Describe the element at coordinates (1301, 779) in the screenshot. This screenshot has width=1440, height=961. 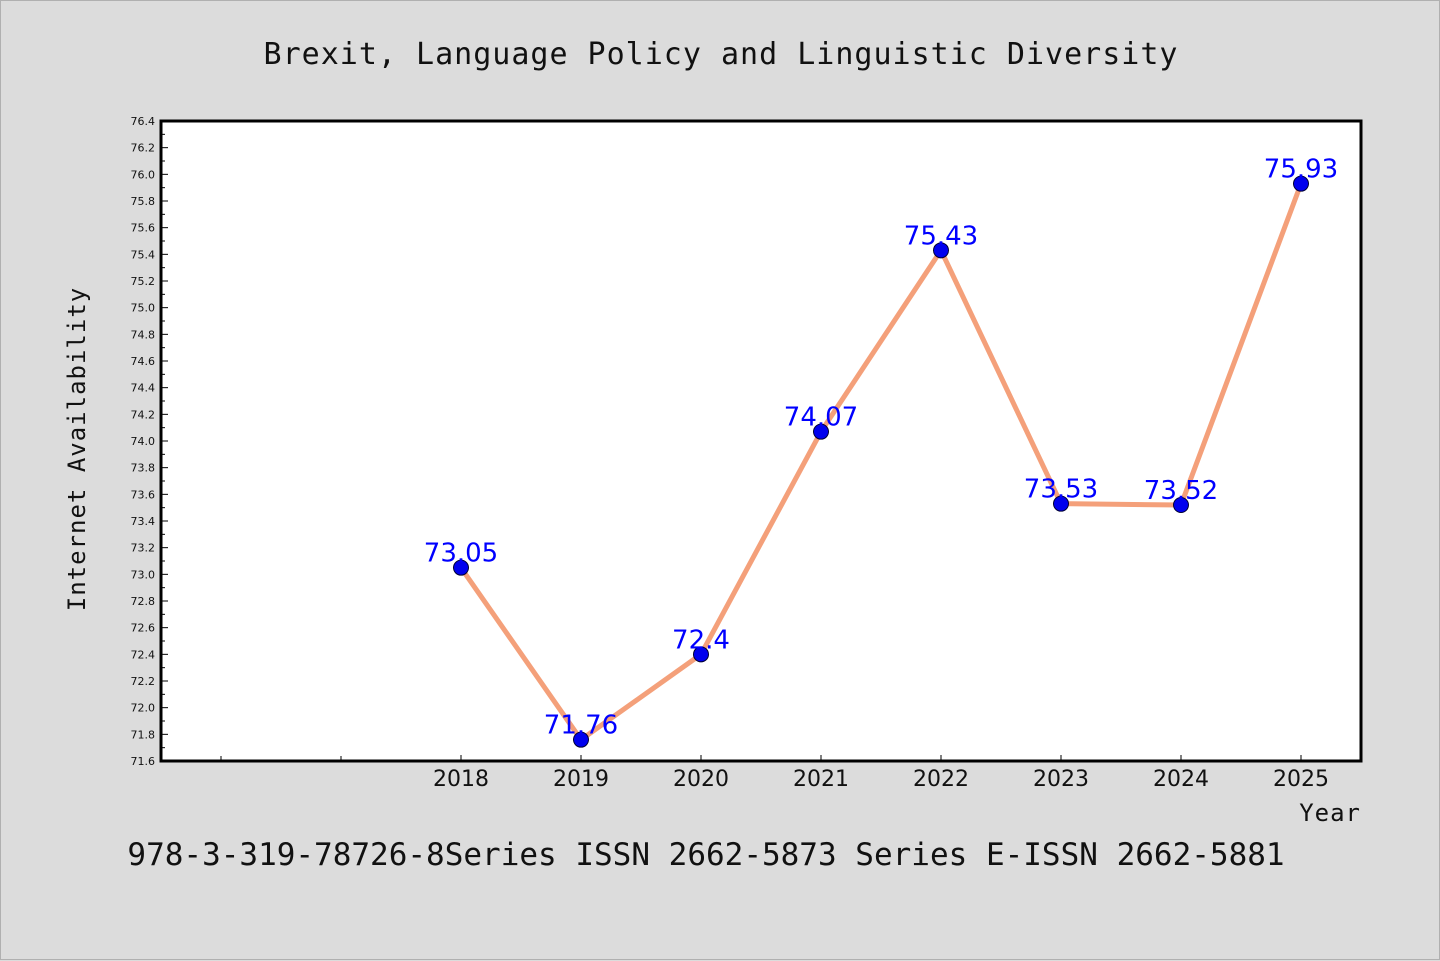
I see `x-tick-label: 2025` at that location.